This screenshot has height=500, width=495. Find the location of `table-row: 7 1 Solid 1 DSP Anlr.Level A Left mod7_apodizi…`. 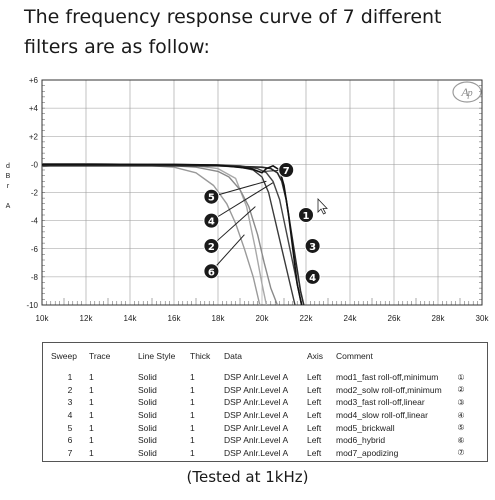

table-row: 7 1 Solid 1 DSP Anlr.Level A Left mod7_apodizi… is located at coordinates (259, 453).